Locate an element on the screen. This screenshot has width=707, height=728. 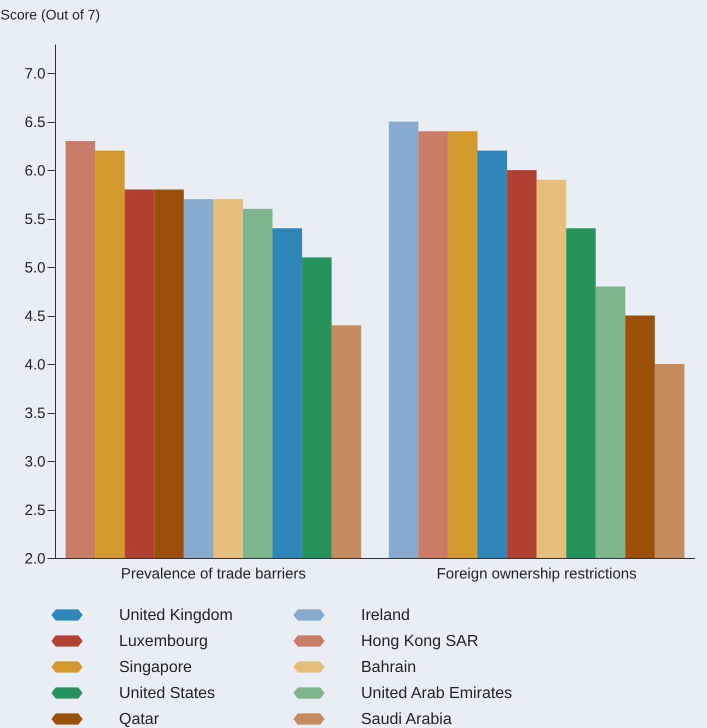
legend-label: Singapore is located at coordinates (155, 667).